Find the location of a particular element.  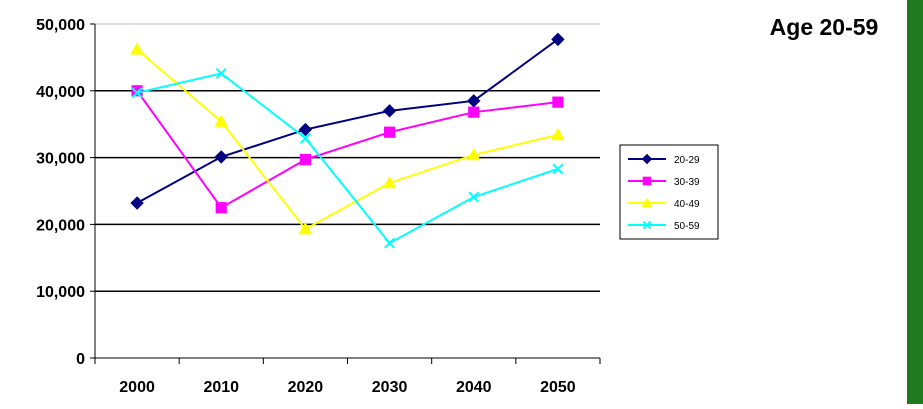

series-line is located at coordinates (347, 150).